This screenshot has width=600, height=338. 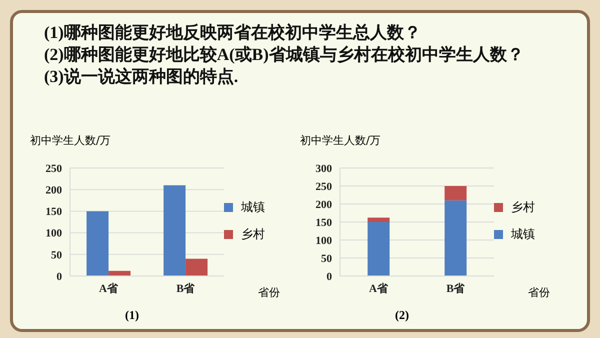 What do you see at coordinates (132, 315) in the screenshot?
I see `text: (1)` at bounding box center [132, 315].